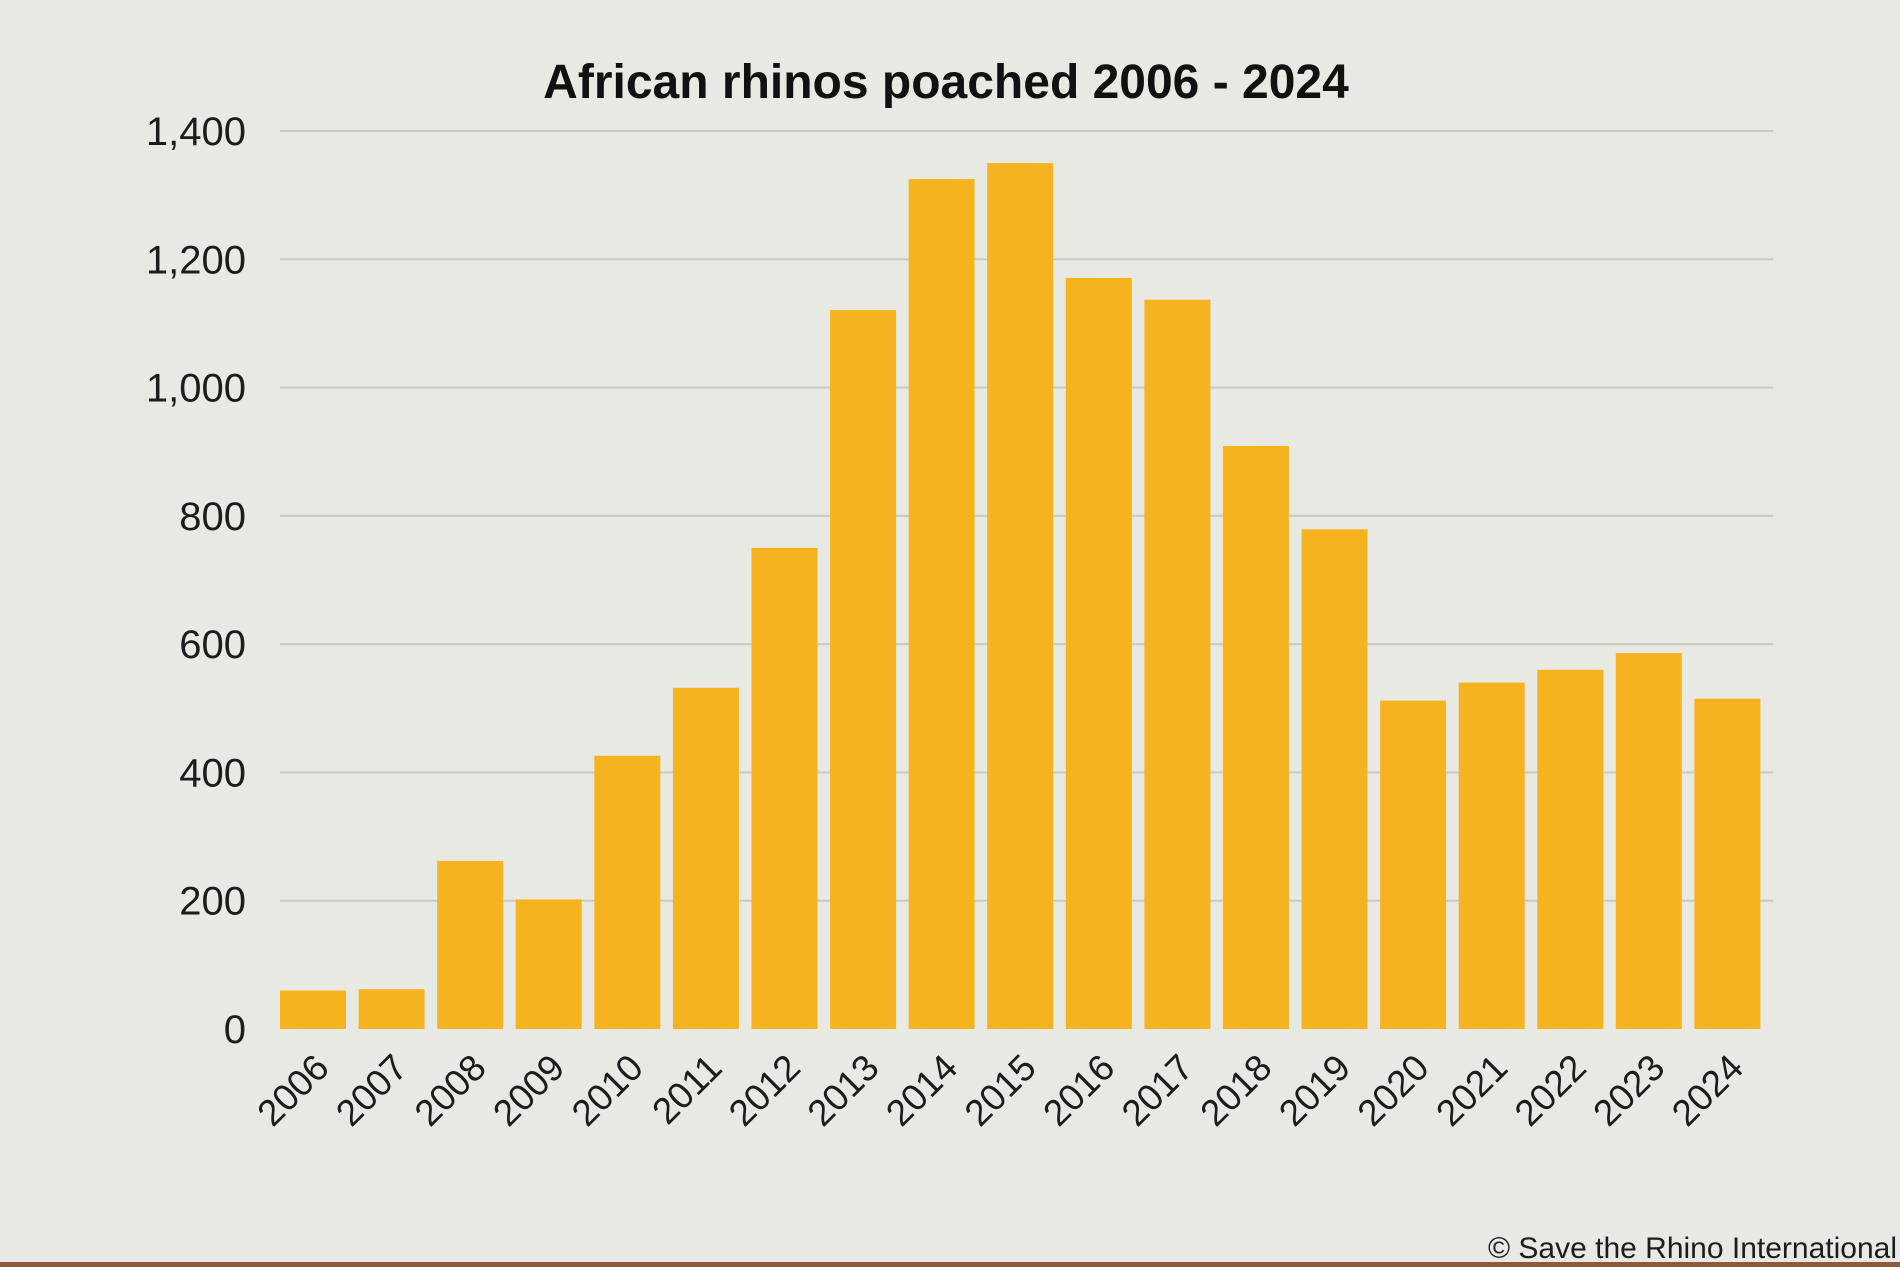 Image resolution: width=1900 pixels, height=1267 pixels. Describe the element at coordinates (1707, 1090) in the screenshot. I see `x-tick-label: 2024` at that location.